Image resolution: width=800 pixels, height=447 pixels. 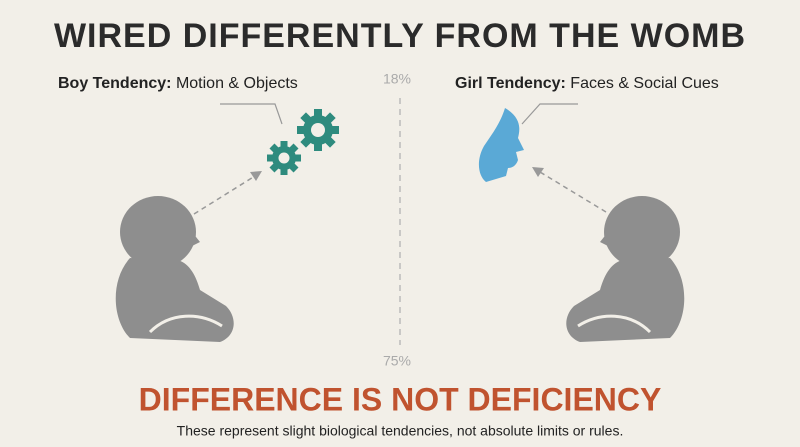 I want to click on girl-text: Faces & Social Cues, so click(x=644, y=83).